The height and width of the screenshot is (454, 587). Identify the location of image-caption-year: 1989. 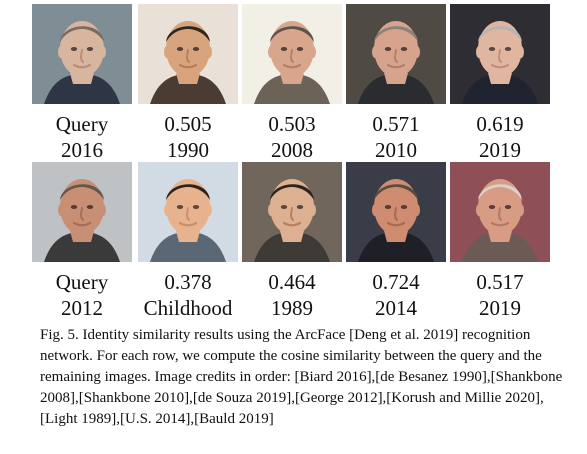
(292, 308).